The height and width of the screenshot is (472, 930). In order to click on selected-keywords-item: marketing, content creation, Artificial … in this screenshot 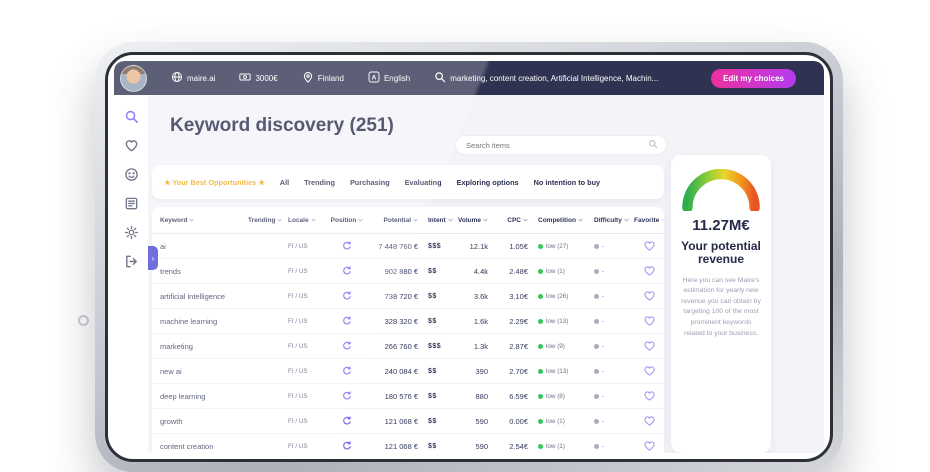, I will do `click(546, 78)`.